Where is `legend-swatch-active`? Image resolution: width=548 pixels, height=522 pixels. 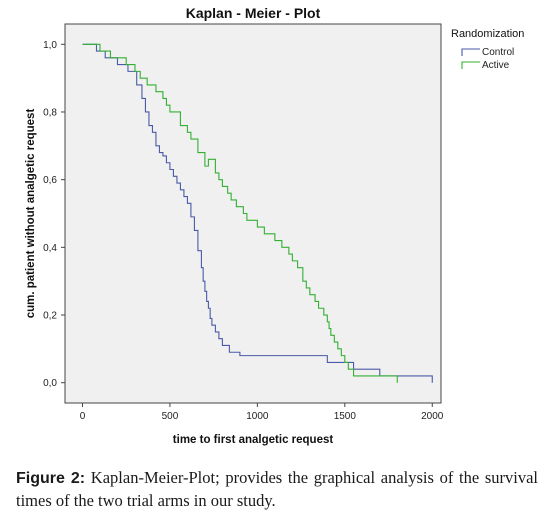
legend-swatch-active is located at coordinates (470, 65).